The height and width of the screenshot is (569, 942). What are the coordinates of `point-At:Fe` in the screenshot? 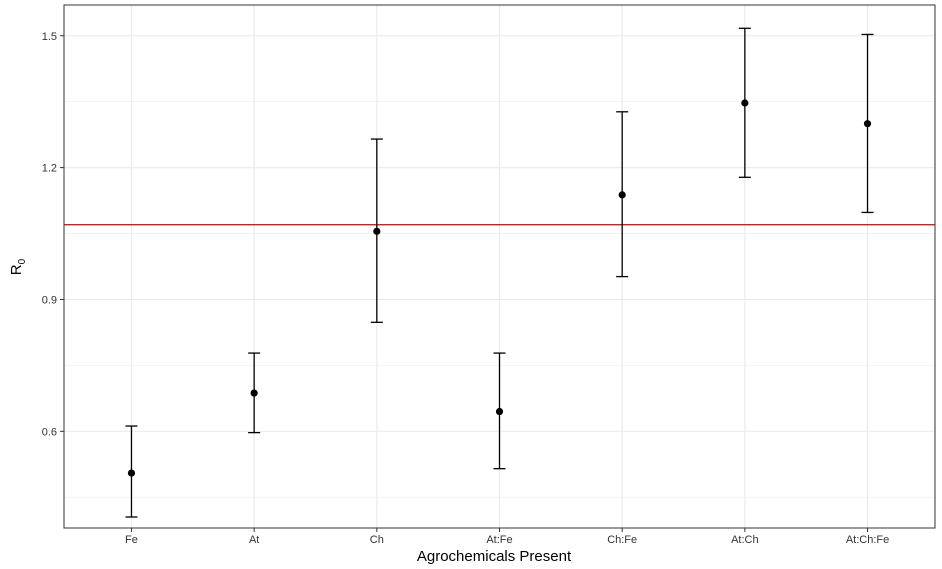 It's located at (499, 411).